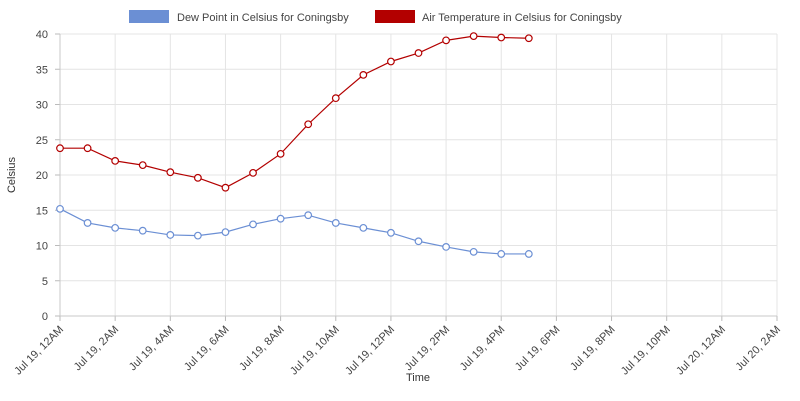 The height and width of the screenshot is (401, 800). I want to click on legend-swatch-dew-point, so click(149, 16).